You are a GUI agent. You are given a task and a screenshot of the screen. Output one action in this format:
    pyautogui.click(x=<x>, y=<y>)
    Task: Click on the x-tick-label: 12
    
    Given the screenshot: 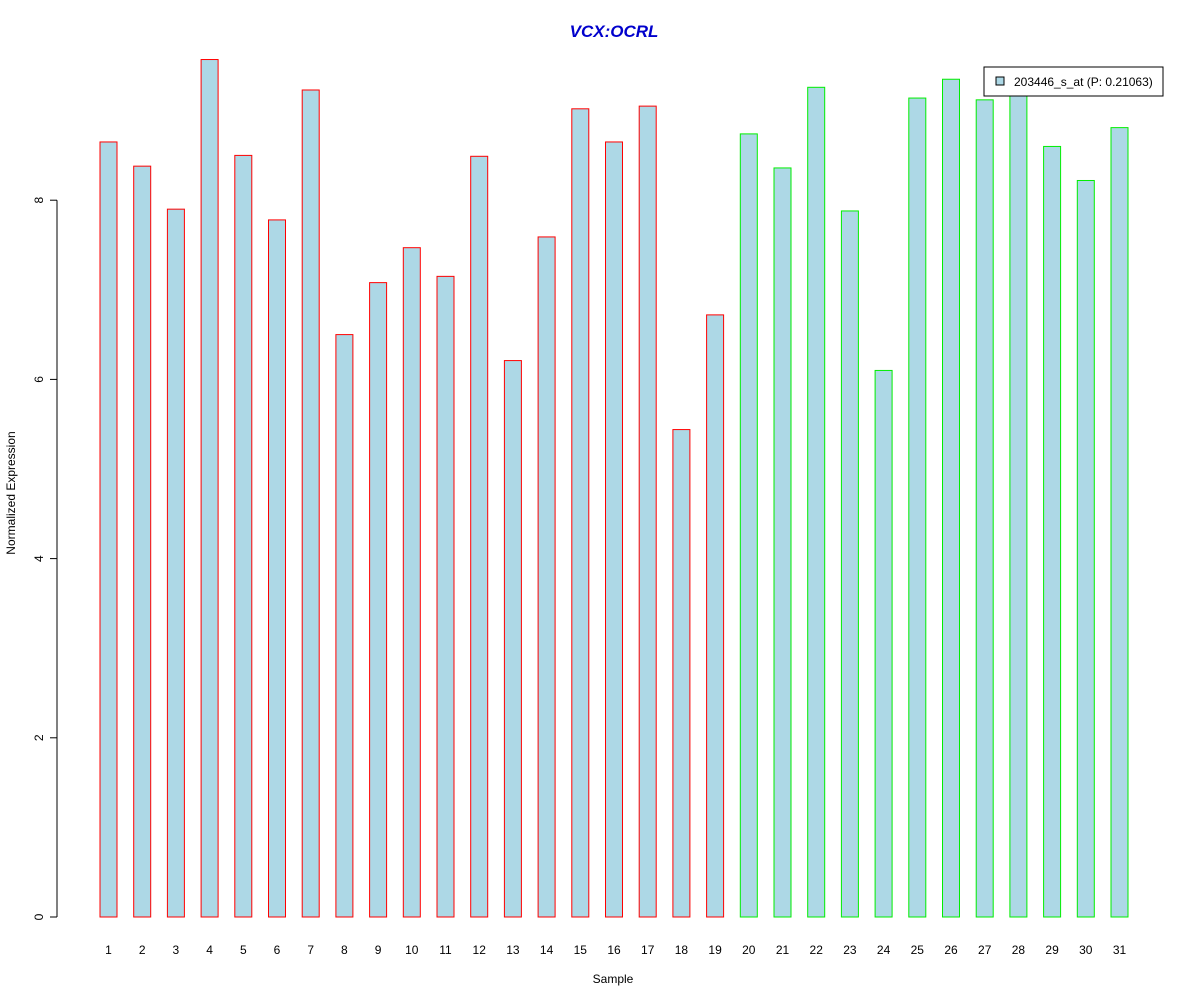 What is the action you would take?
    pyautogui.click(x=480, y=950)
    